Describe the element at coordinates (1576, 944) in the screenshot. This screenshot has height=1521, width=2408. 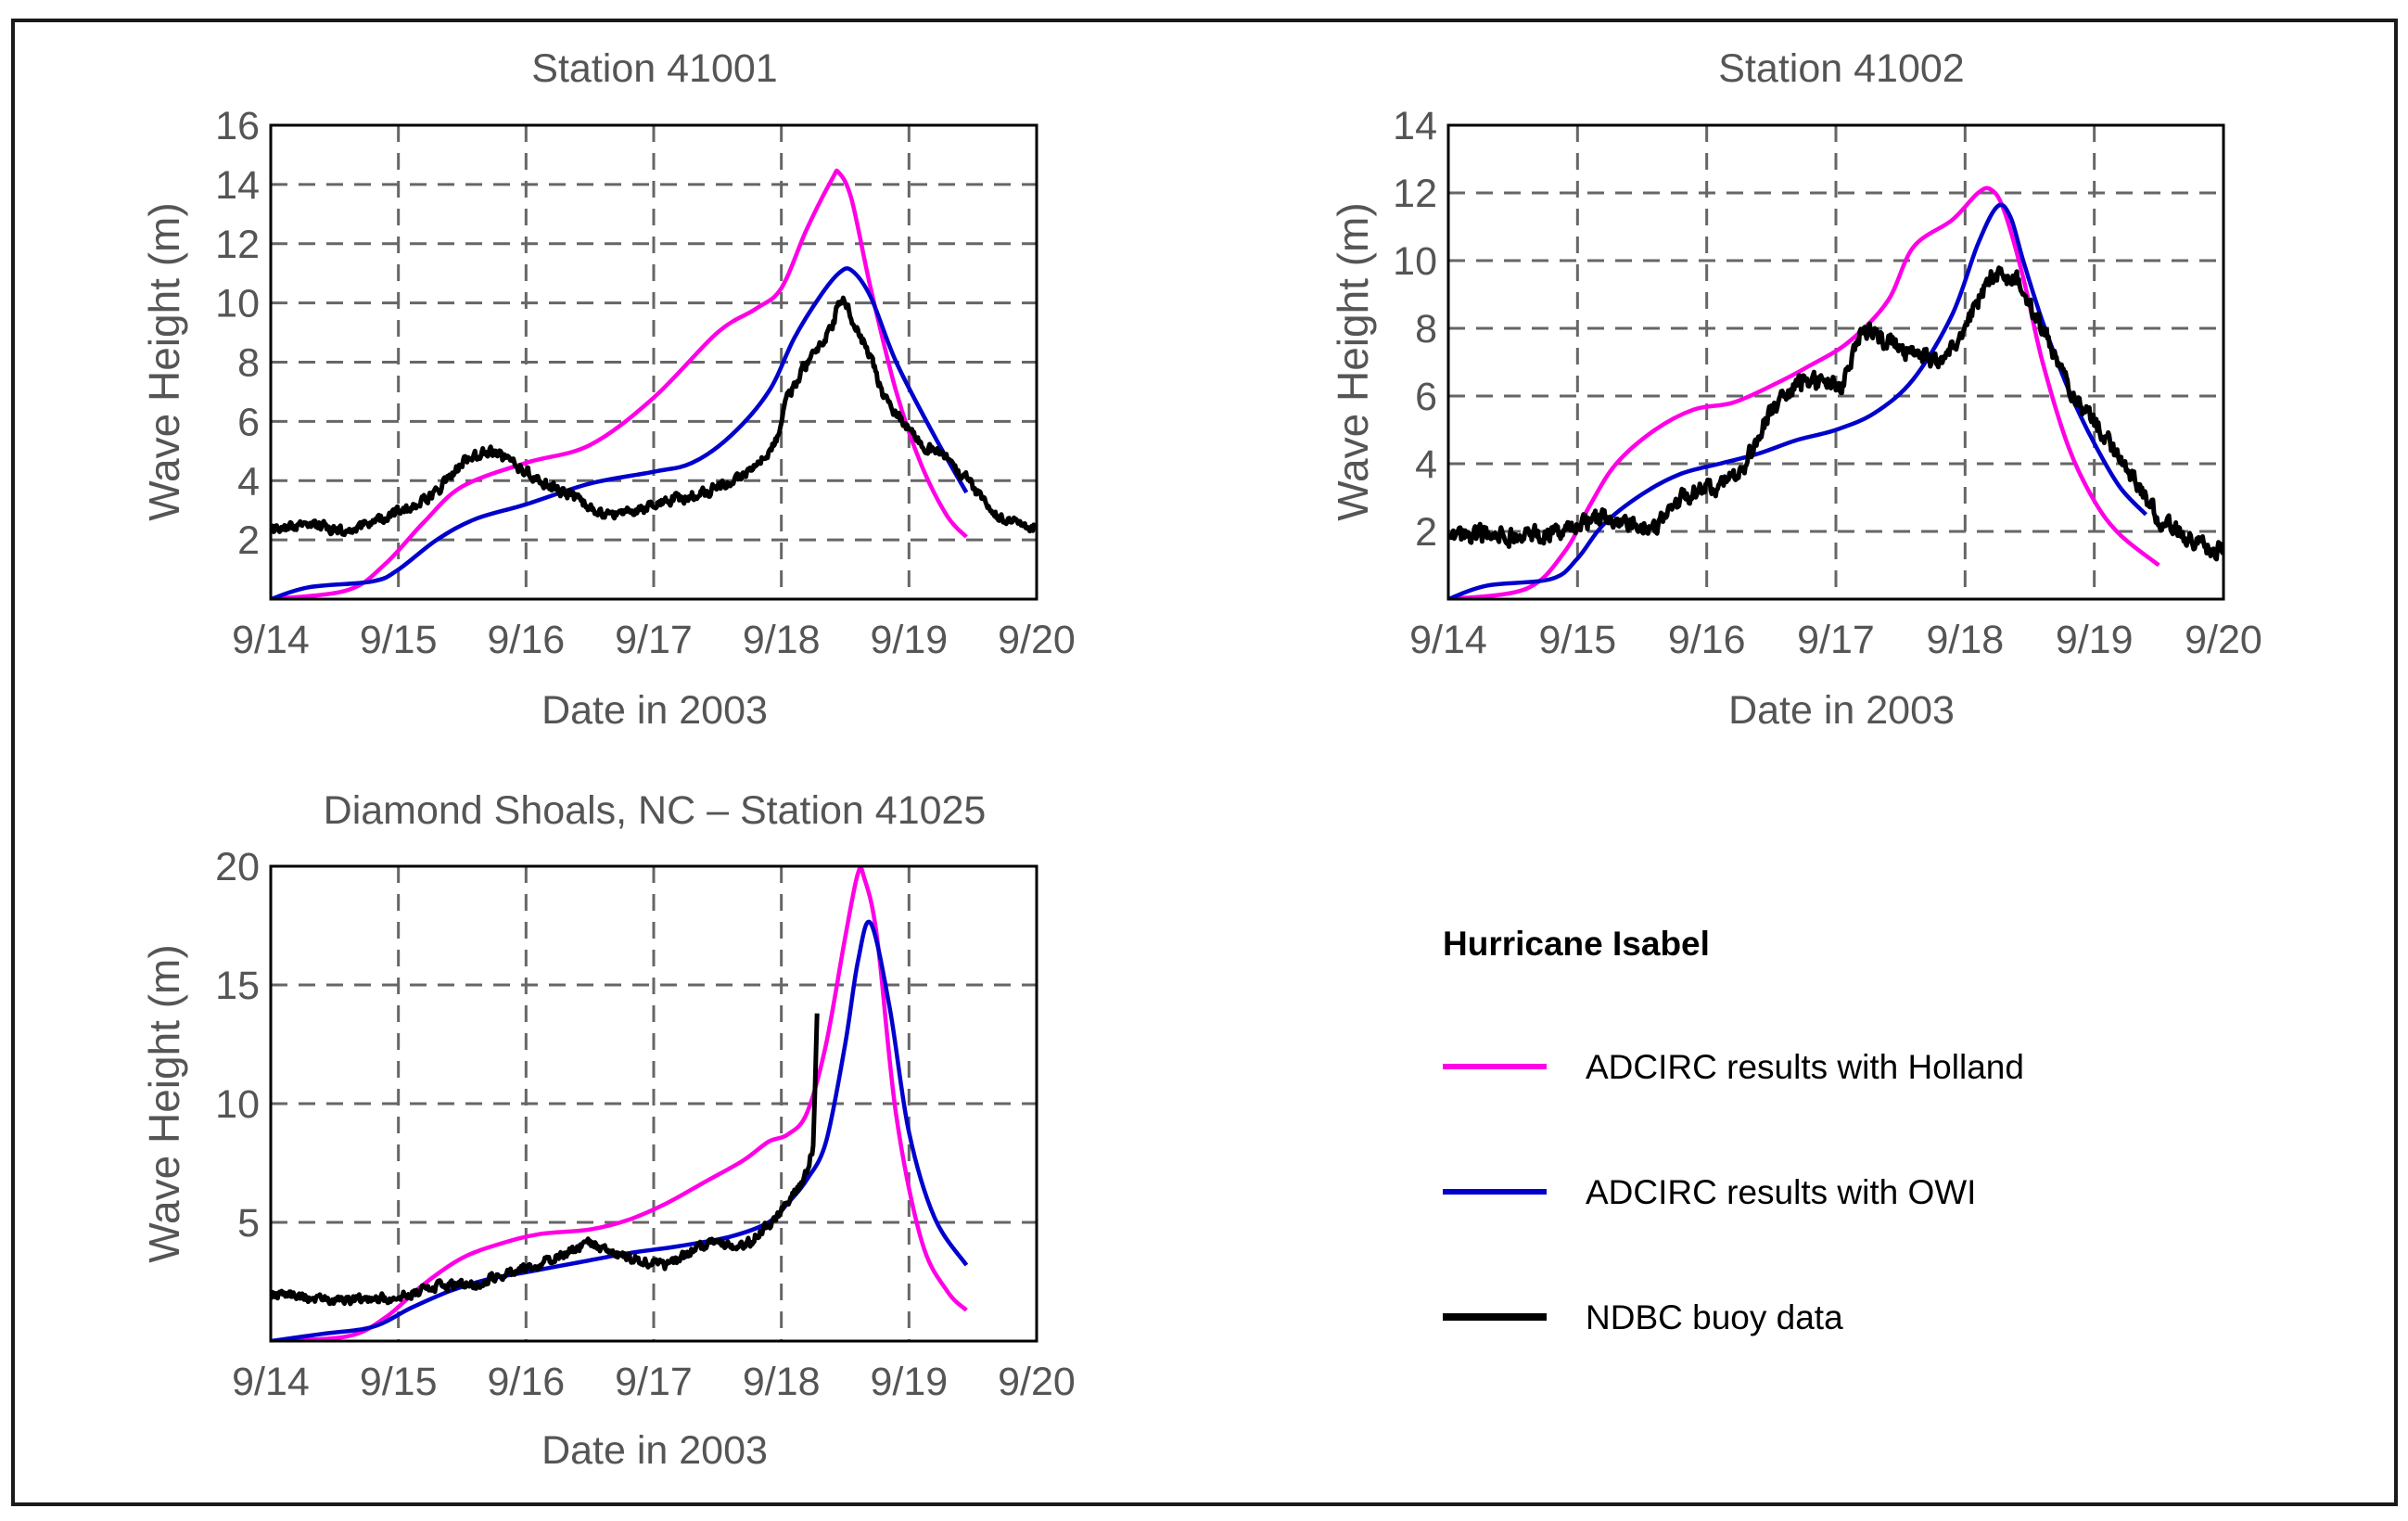
I see `legend-title: Hurricane Isabel` at that location.